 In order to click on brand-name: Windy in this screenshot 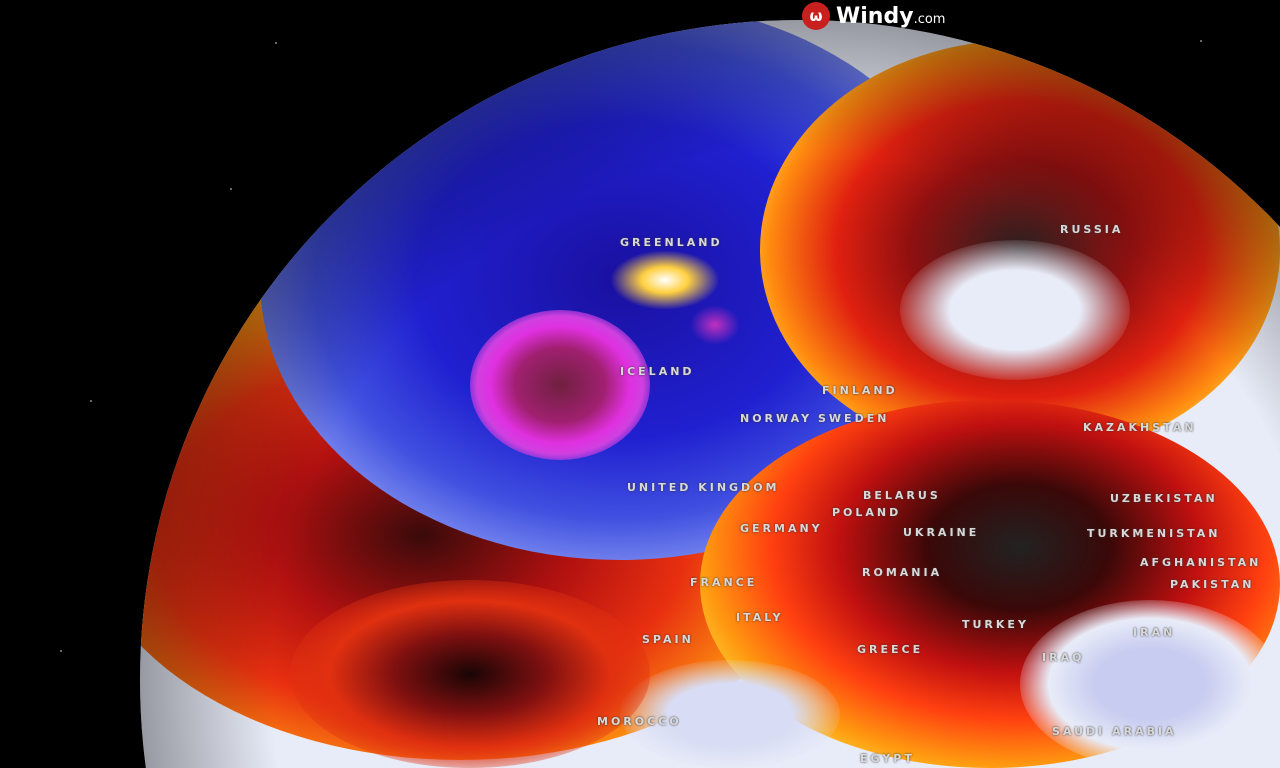, I will do `click(875, 16)`.